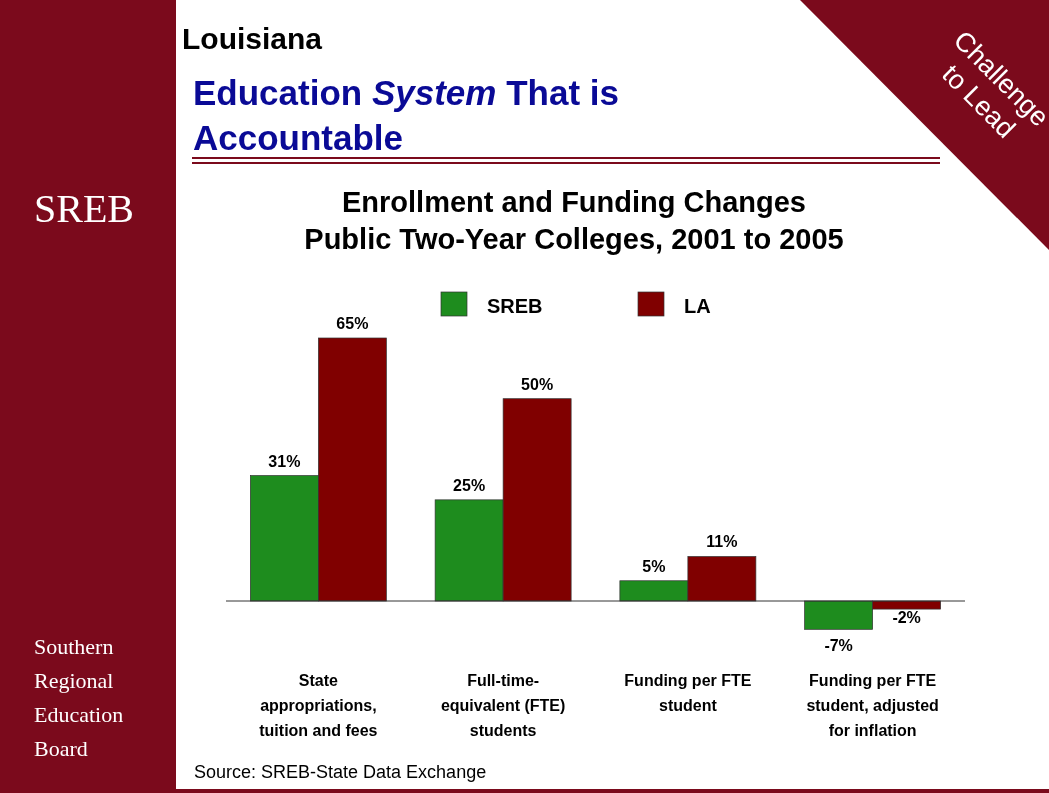  What do you see at coordinates (406, 115) in the screenshot?
I see `text: Education System That is Accountable` at bounding box center [406, 115].